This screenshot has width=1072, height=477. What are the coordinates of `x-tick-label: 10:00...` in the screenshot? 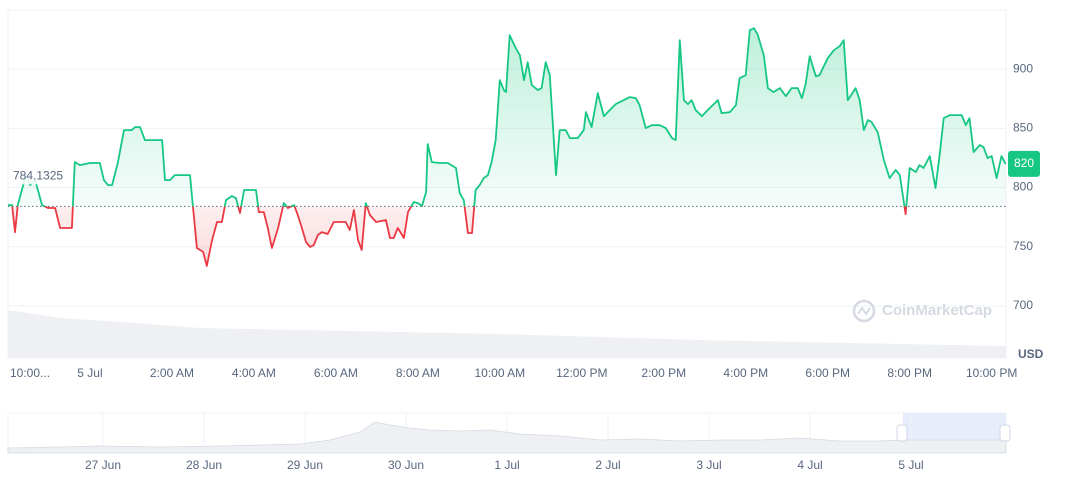 It's located at (30, 373).